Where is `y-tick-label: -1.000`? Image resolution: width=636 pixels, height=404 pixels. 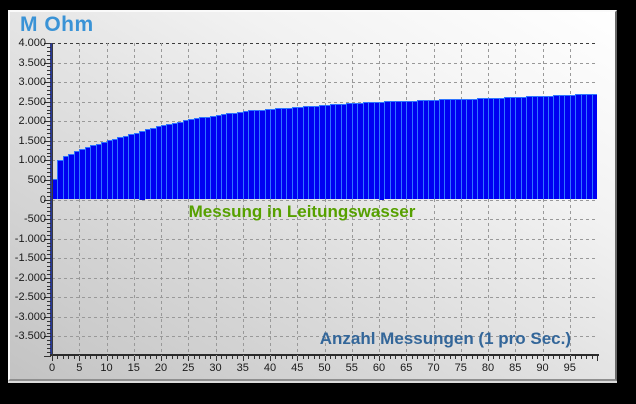 y-tick-label: -1.000 is located at coordinates (30, 238).